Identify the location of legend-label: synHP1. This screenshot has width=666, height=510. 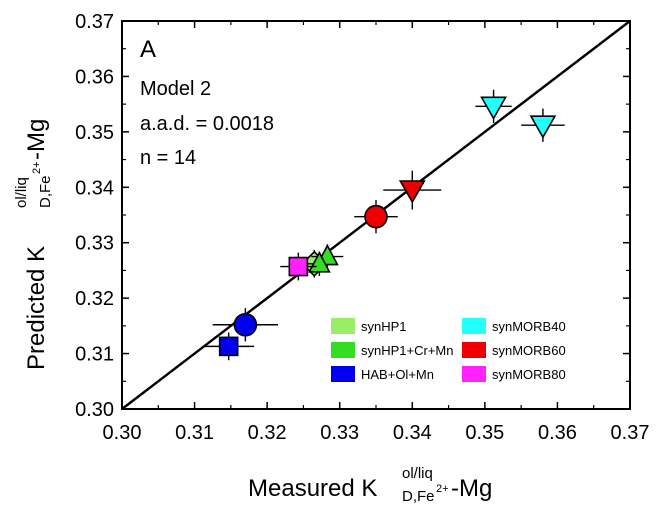
(384, 326).